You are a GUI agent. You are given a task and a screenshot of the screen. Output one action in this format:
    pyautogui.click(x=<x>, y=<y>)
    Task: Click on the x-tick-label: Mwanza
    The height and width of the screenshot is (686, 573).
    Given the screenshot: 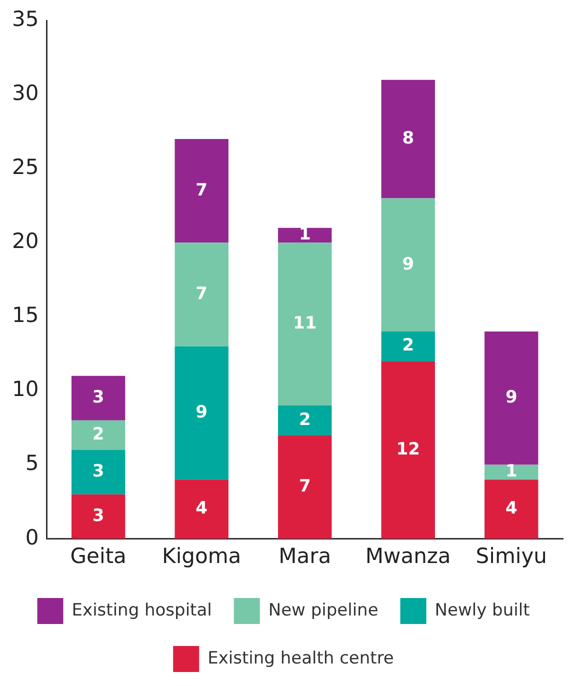 What is the action you would take?
    pyautogui.click(x=408, y=556)
    